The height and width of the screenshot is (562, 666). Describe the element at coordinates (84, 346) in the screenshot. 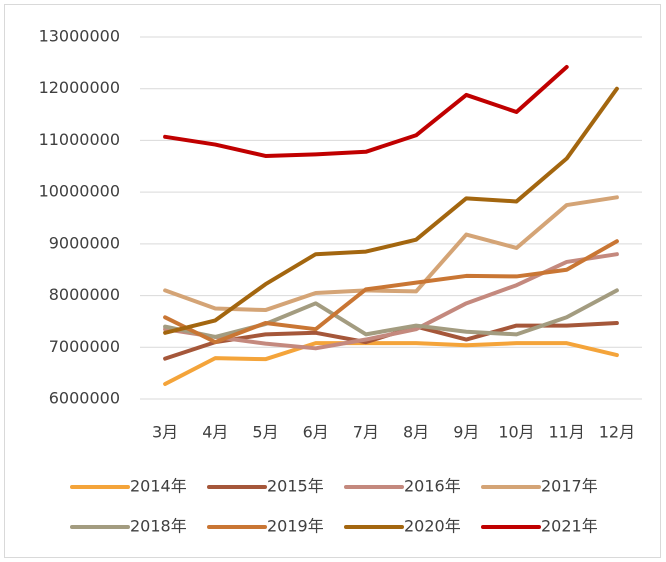

I see `y-tick-label: 7000000` at that location.